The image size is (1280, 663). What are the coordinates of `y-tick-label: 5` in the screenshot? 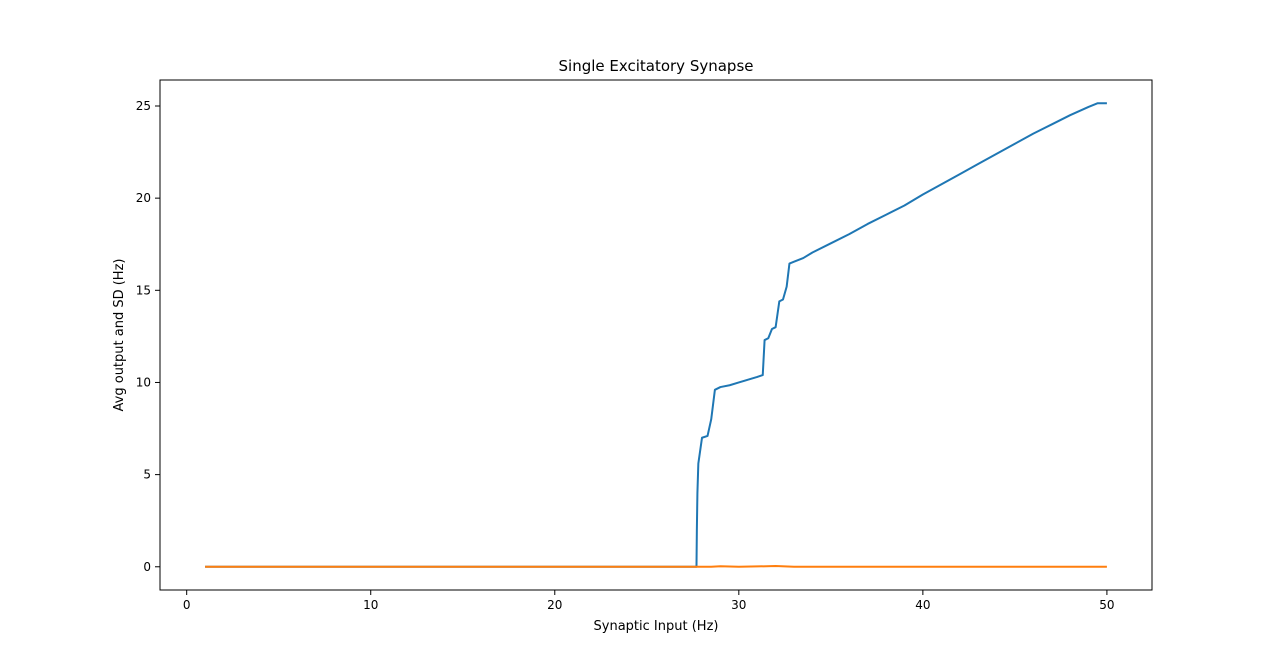 It's located at (147, 475).